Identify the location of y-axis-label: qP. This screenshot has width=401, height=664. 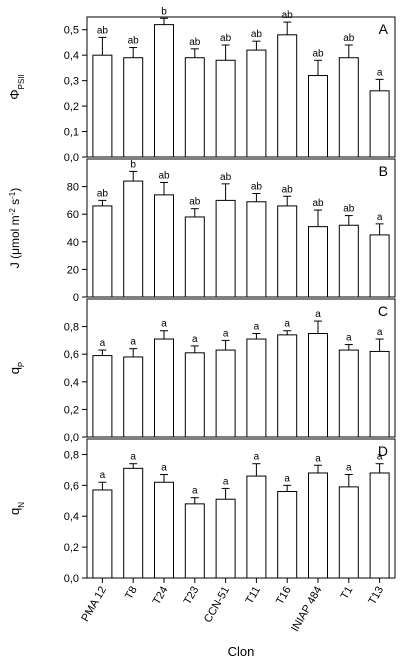
(16, 368).